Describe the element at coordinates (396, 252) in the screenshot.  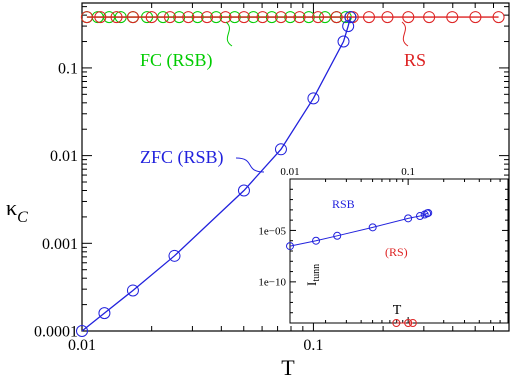
I see `inset-rs-label: (RS)` at that location.